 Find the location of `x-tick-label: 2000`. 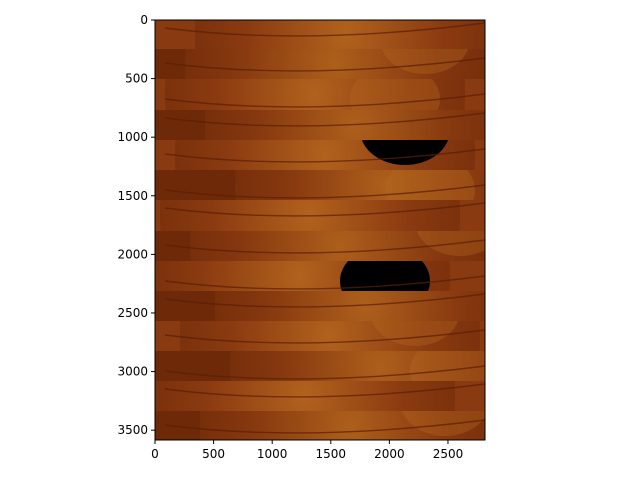

x-tick-label: 2000 is located at coordinates (389, 454).